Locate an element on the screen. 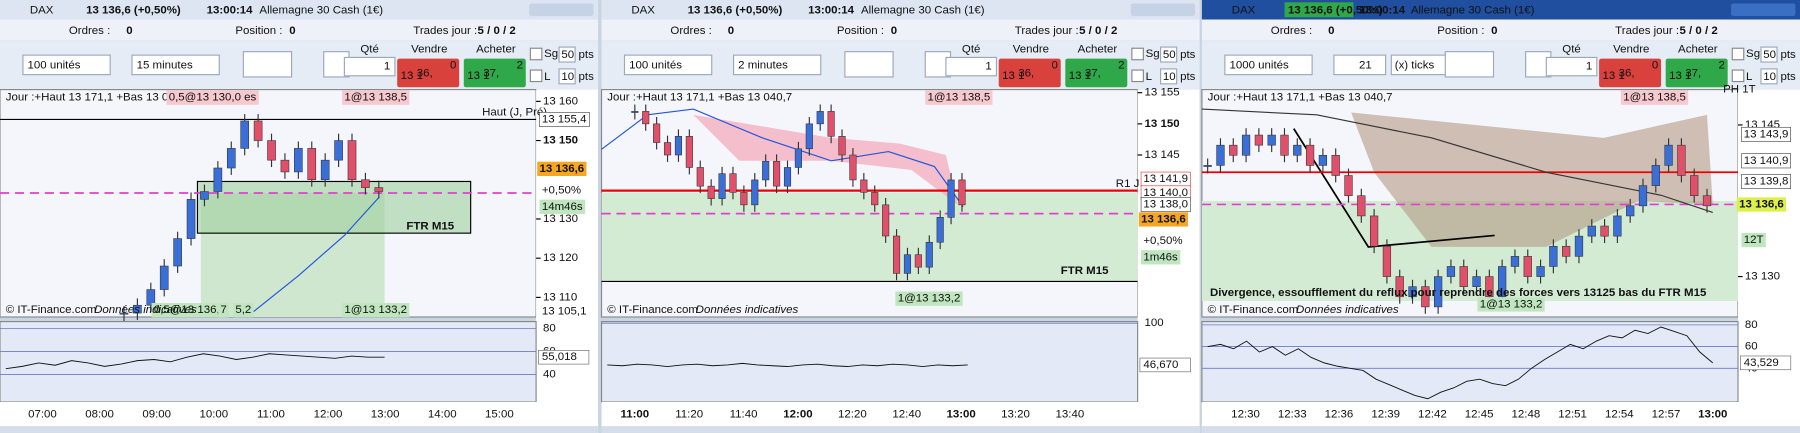  chart-tag: 13 105,1 is located at coordinates (564, 311).